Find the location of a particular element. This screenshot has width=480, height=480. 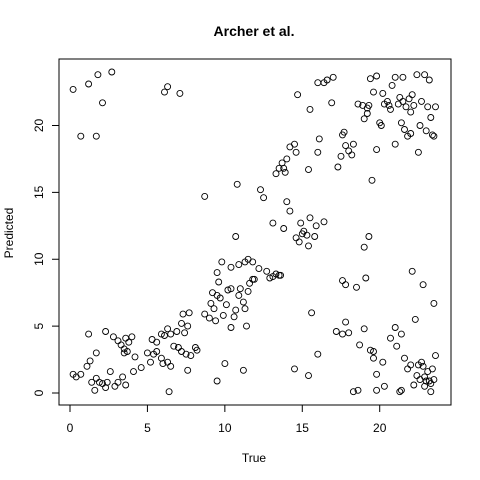

x-tick-label: 15 is located at coordinates (303, 428).